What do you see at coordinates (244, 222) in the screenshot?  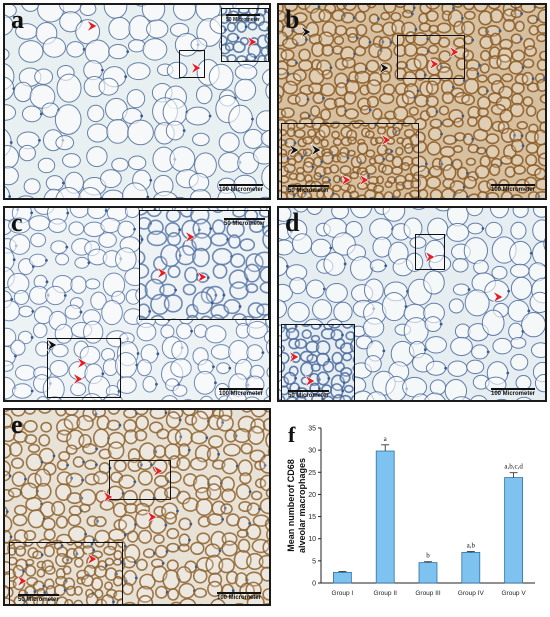 I see `panel-c-inset-scale: 50 Micrometer` at bounding box center [244, 222].